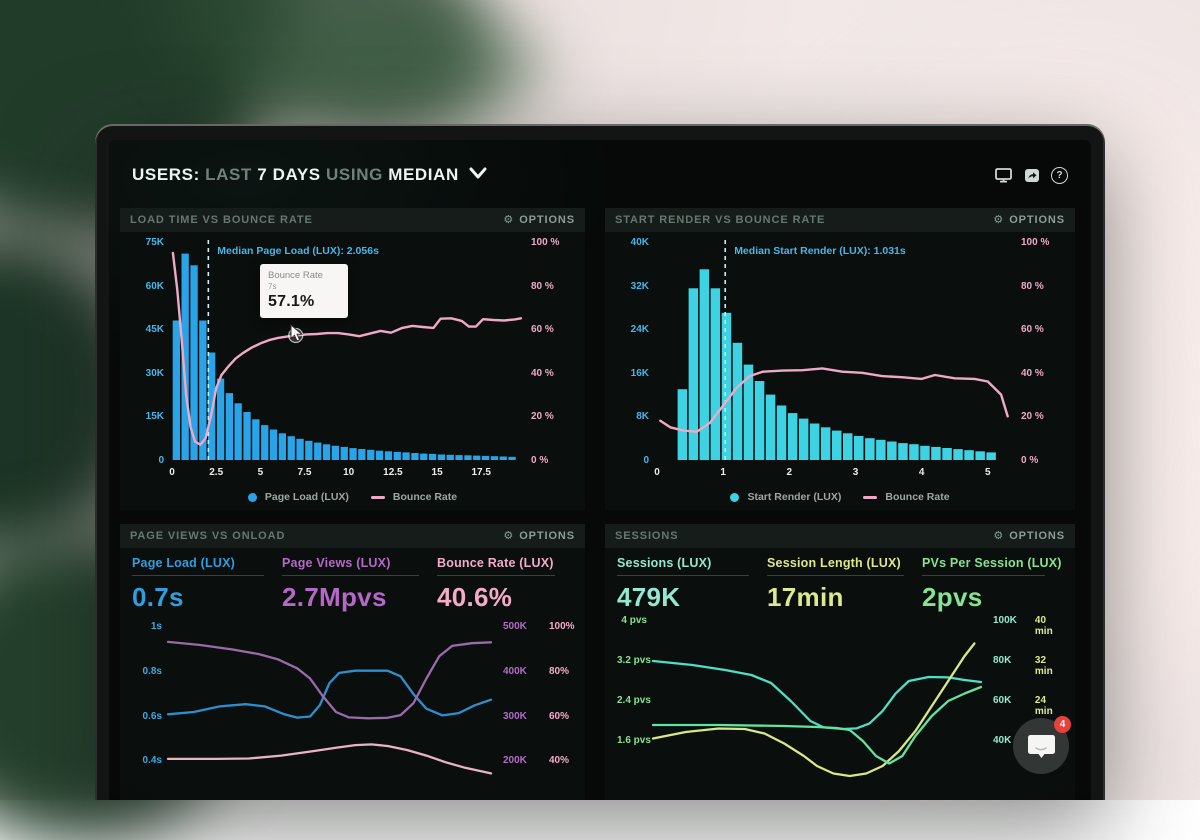 The width and height of the screenshot is (1200, 840). What do you see at coordinates (646, 536) in the screenshot?
I see `panel-title: SESSIONS` at bounding box center [646, 536].